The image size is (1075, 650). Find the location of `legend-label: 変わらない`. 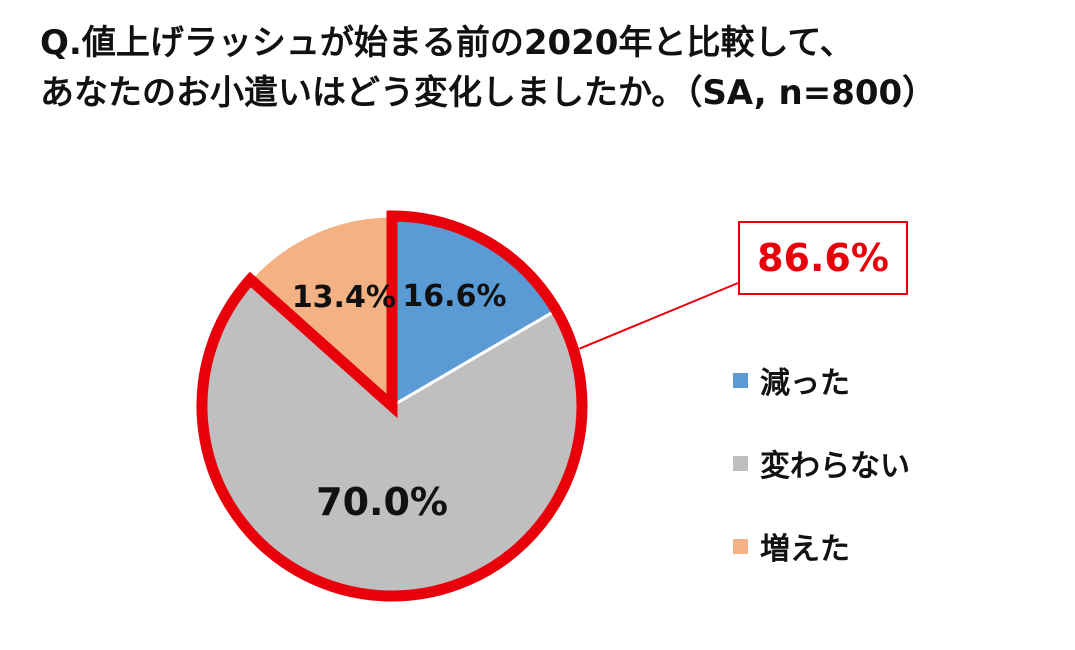

legend-label: 変わらない is located at coordinates (835, 466).